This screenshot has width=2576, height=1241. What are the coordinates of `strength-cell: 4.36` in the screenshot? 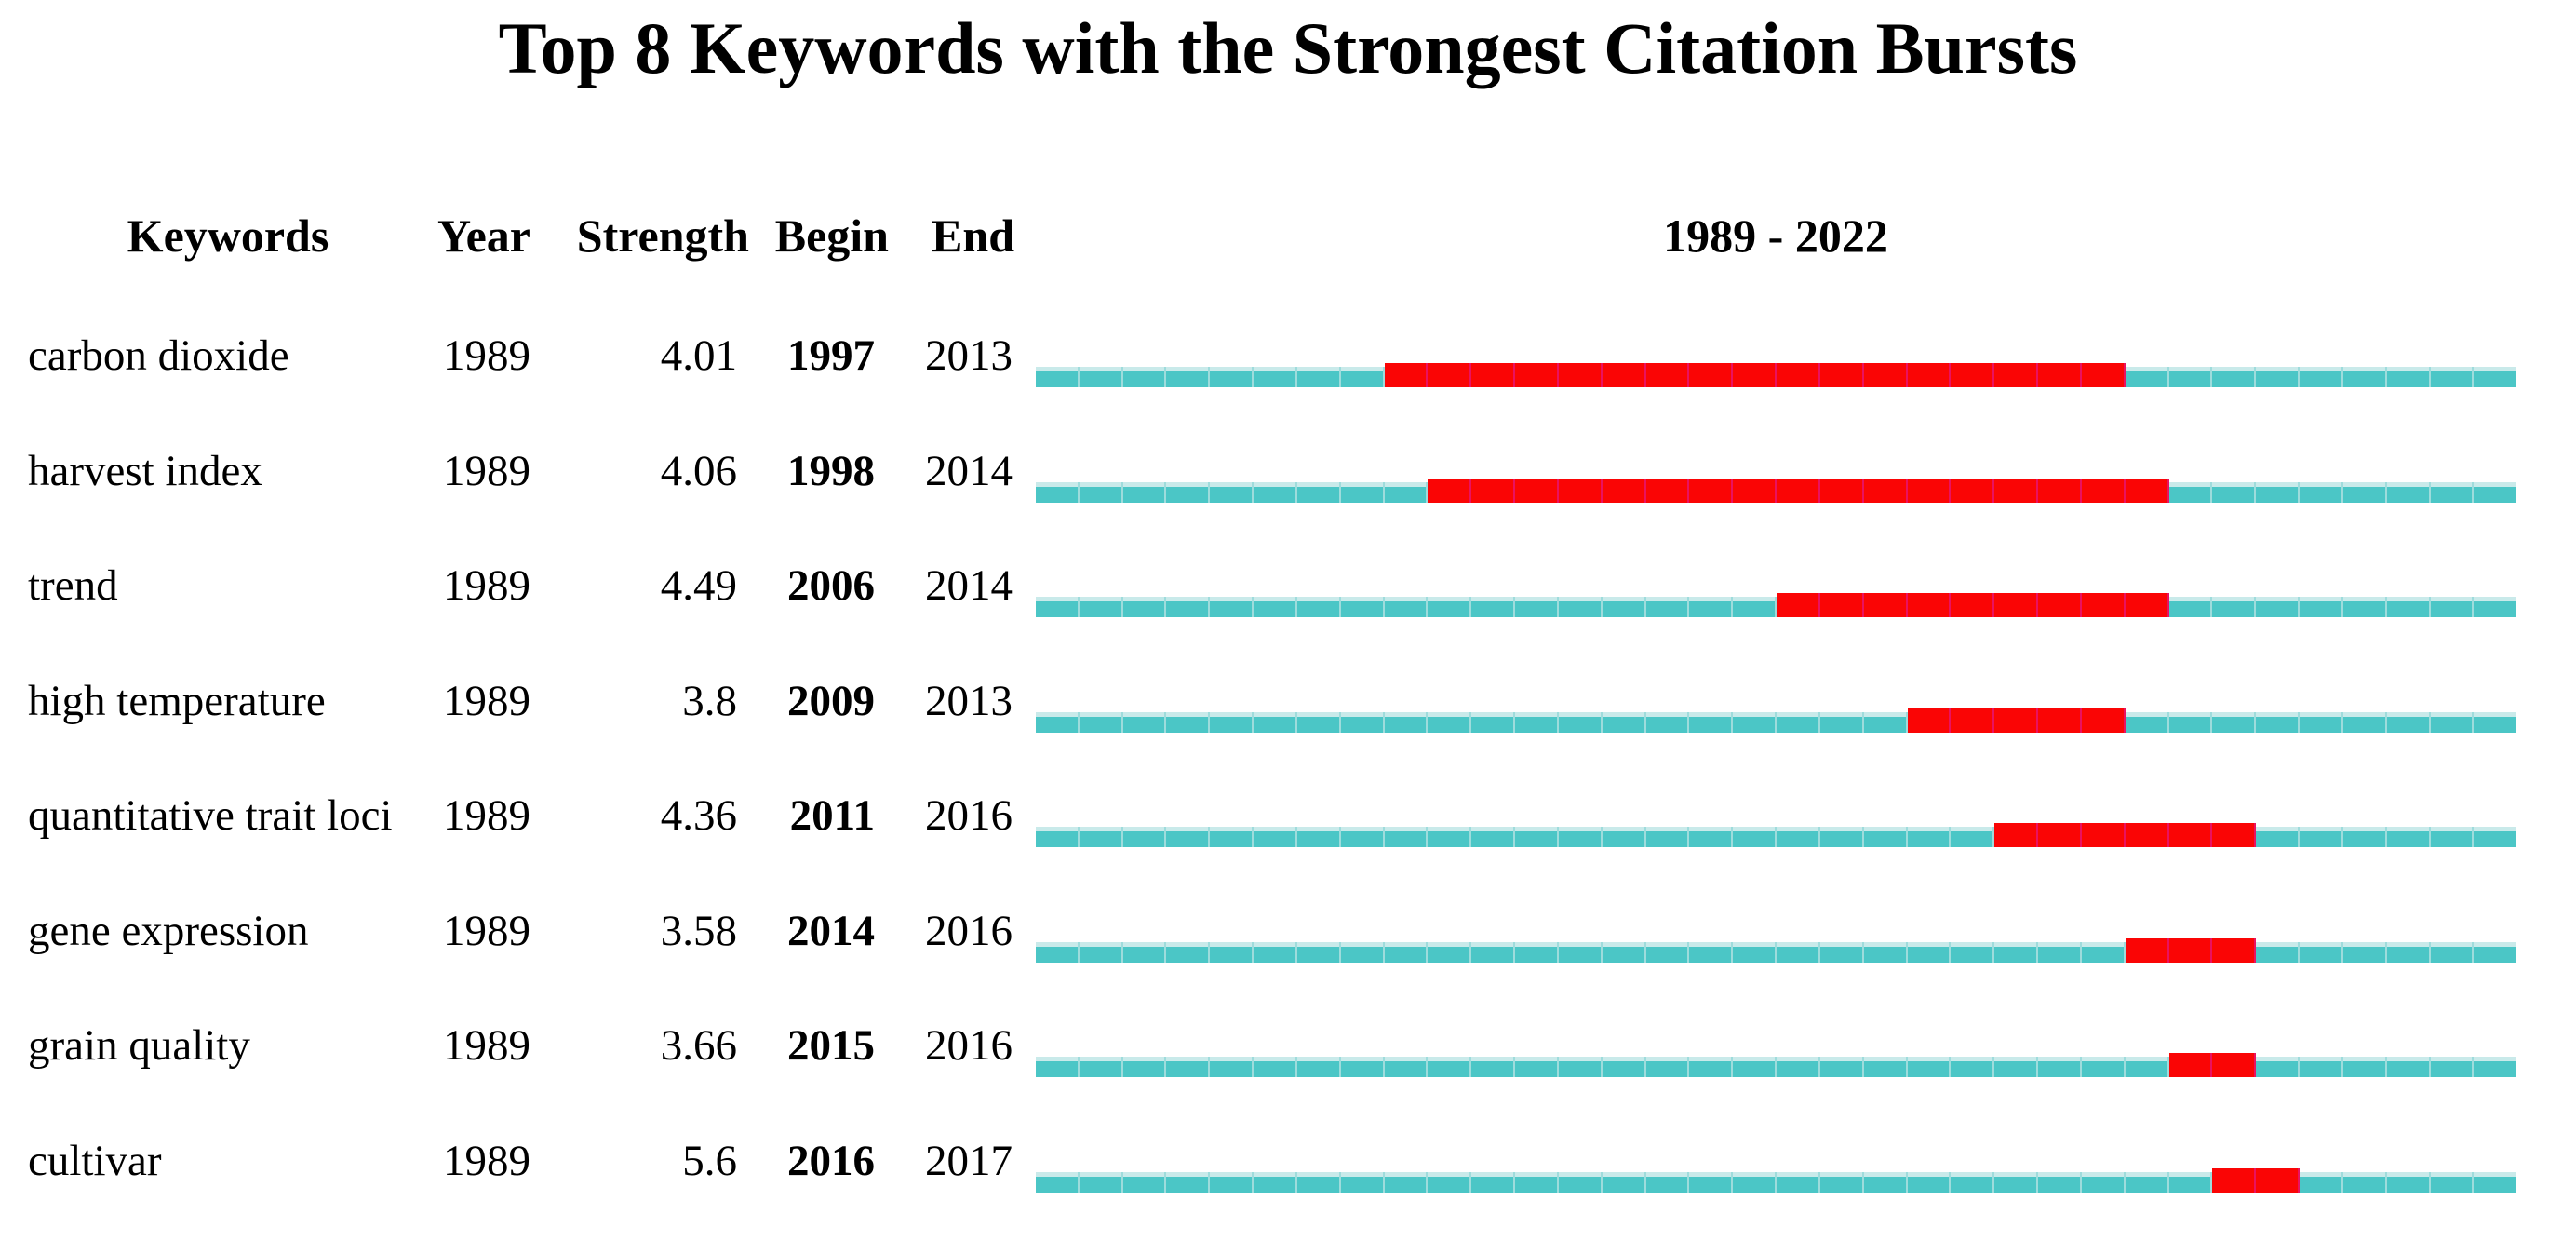 It's located at (698, 815).